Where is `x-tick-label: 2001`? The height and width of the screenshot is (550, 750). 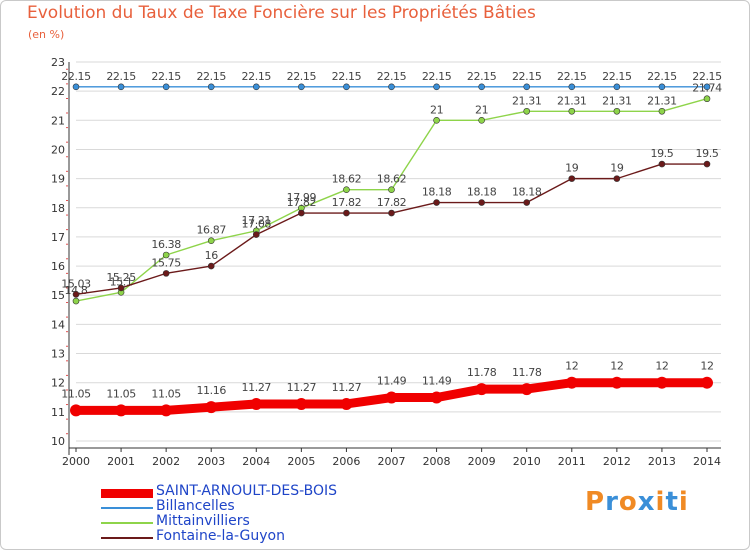
x-tick-label: 2001 is located at coordinates (121, 461).